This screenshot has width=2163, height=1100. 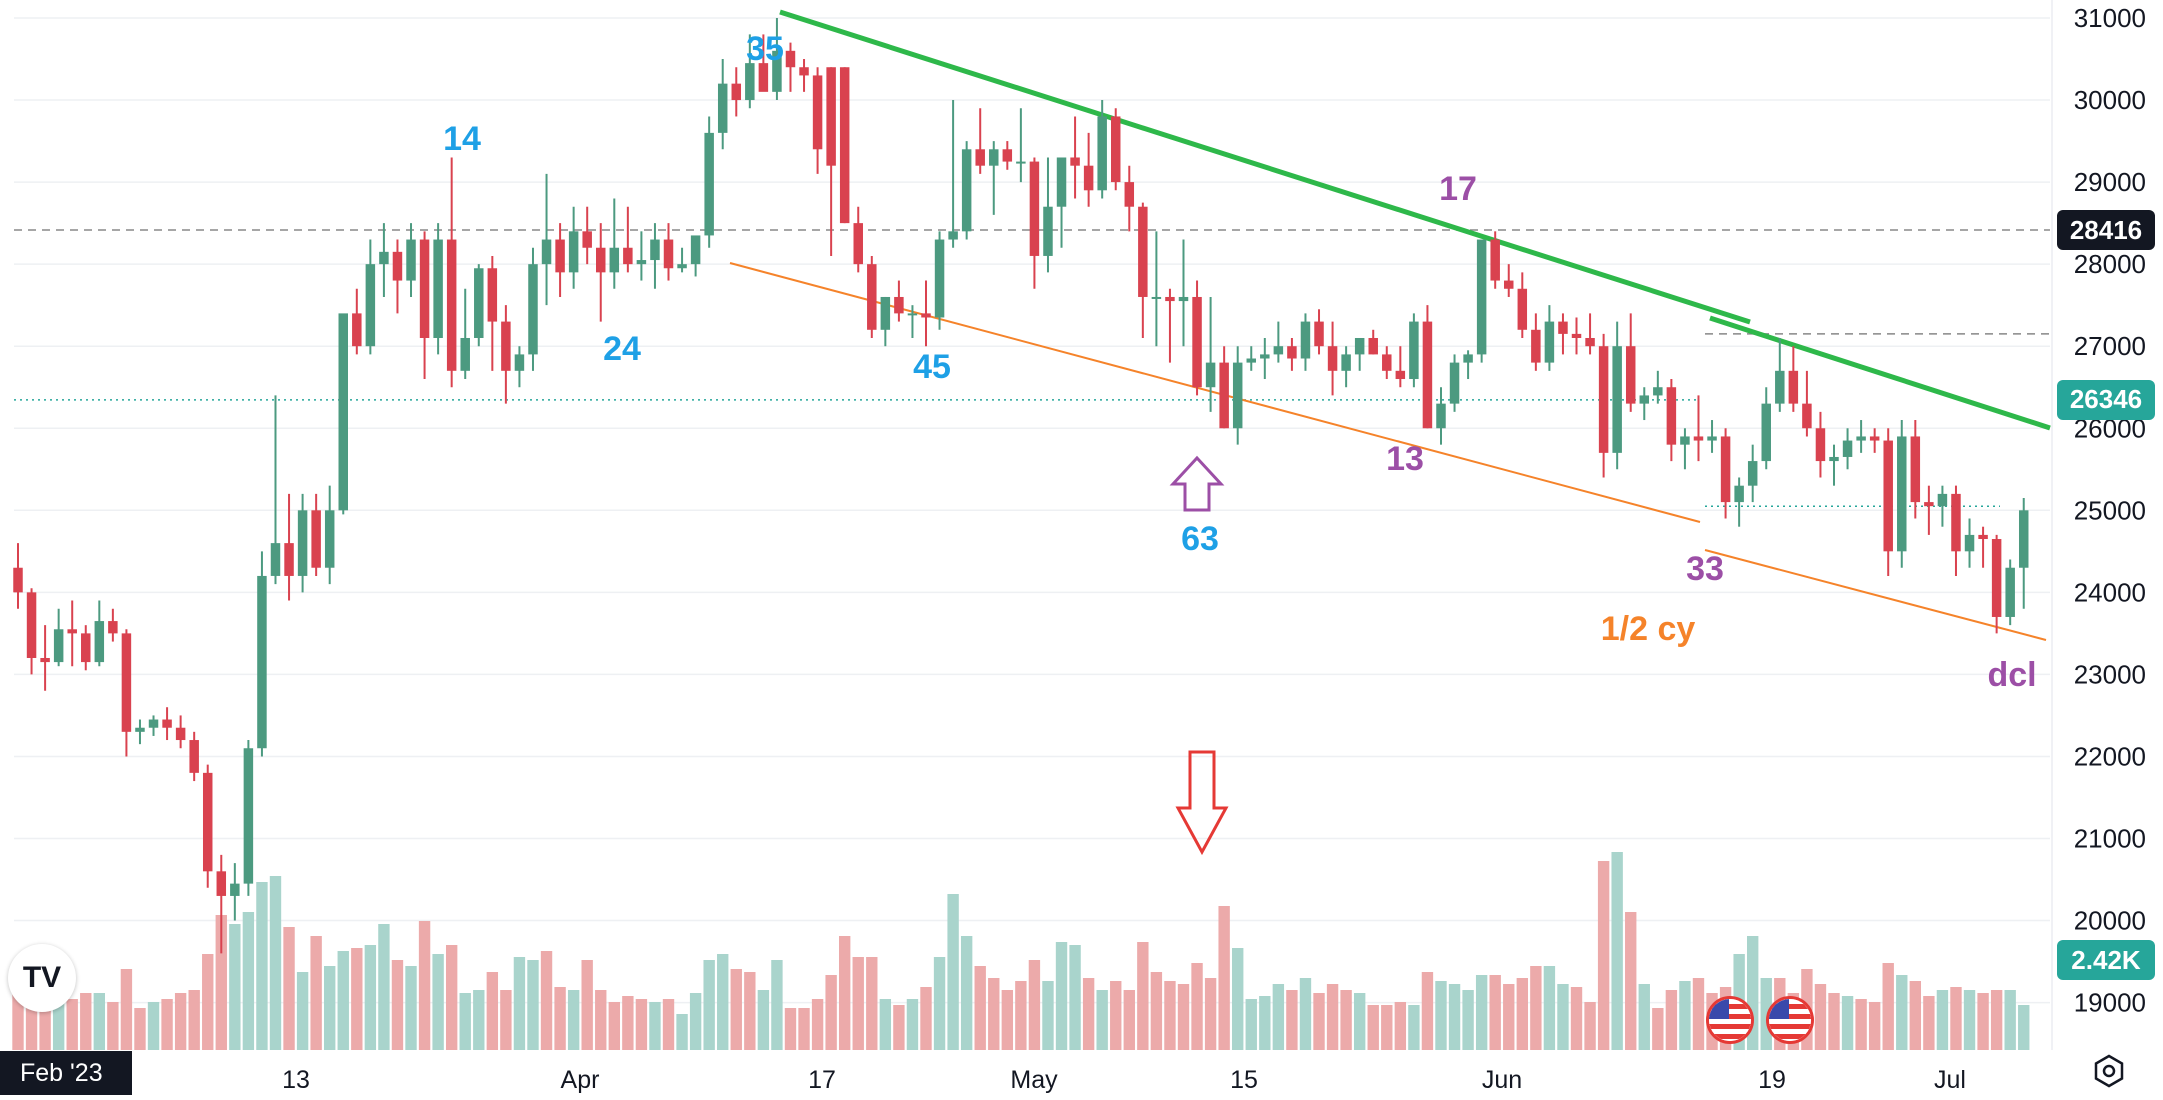 I want to click on volume-axis-tag: 2.42K, so click(x=2106, y=960).